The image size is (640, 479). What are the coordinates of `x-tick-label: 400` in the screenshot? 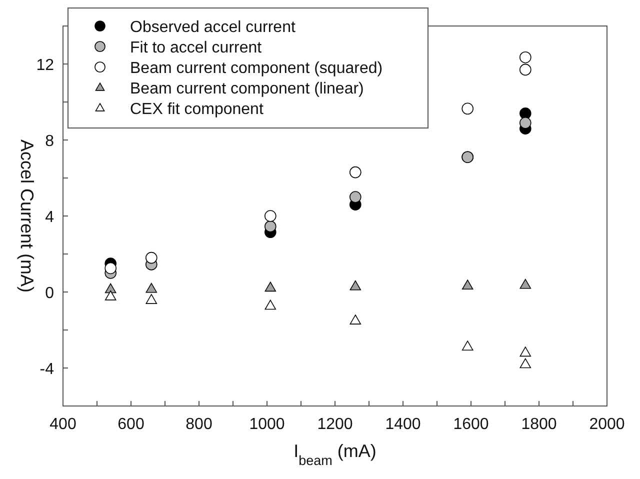 It's located at (63, 424).